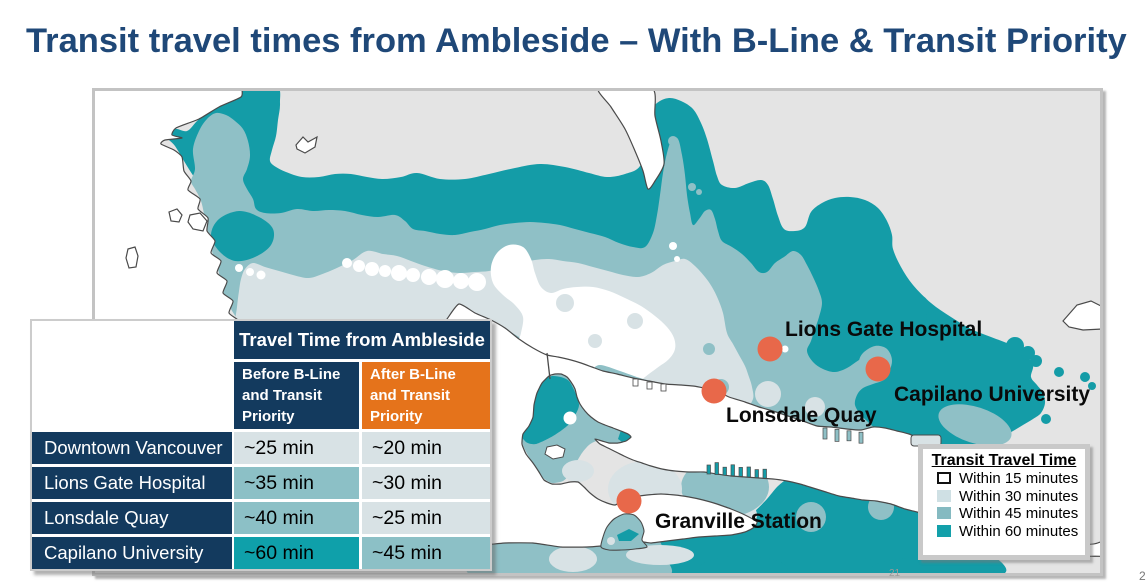 The width and height of the screenshot is (1147, 583). Describe the element at coordinates (992, 394) in the screenshot. I see `svg-text: Capilano University` at that location.